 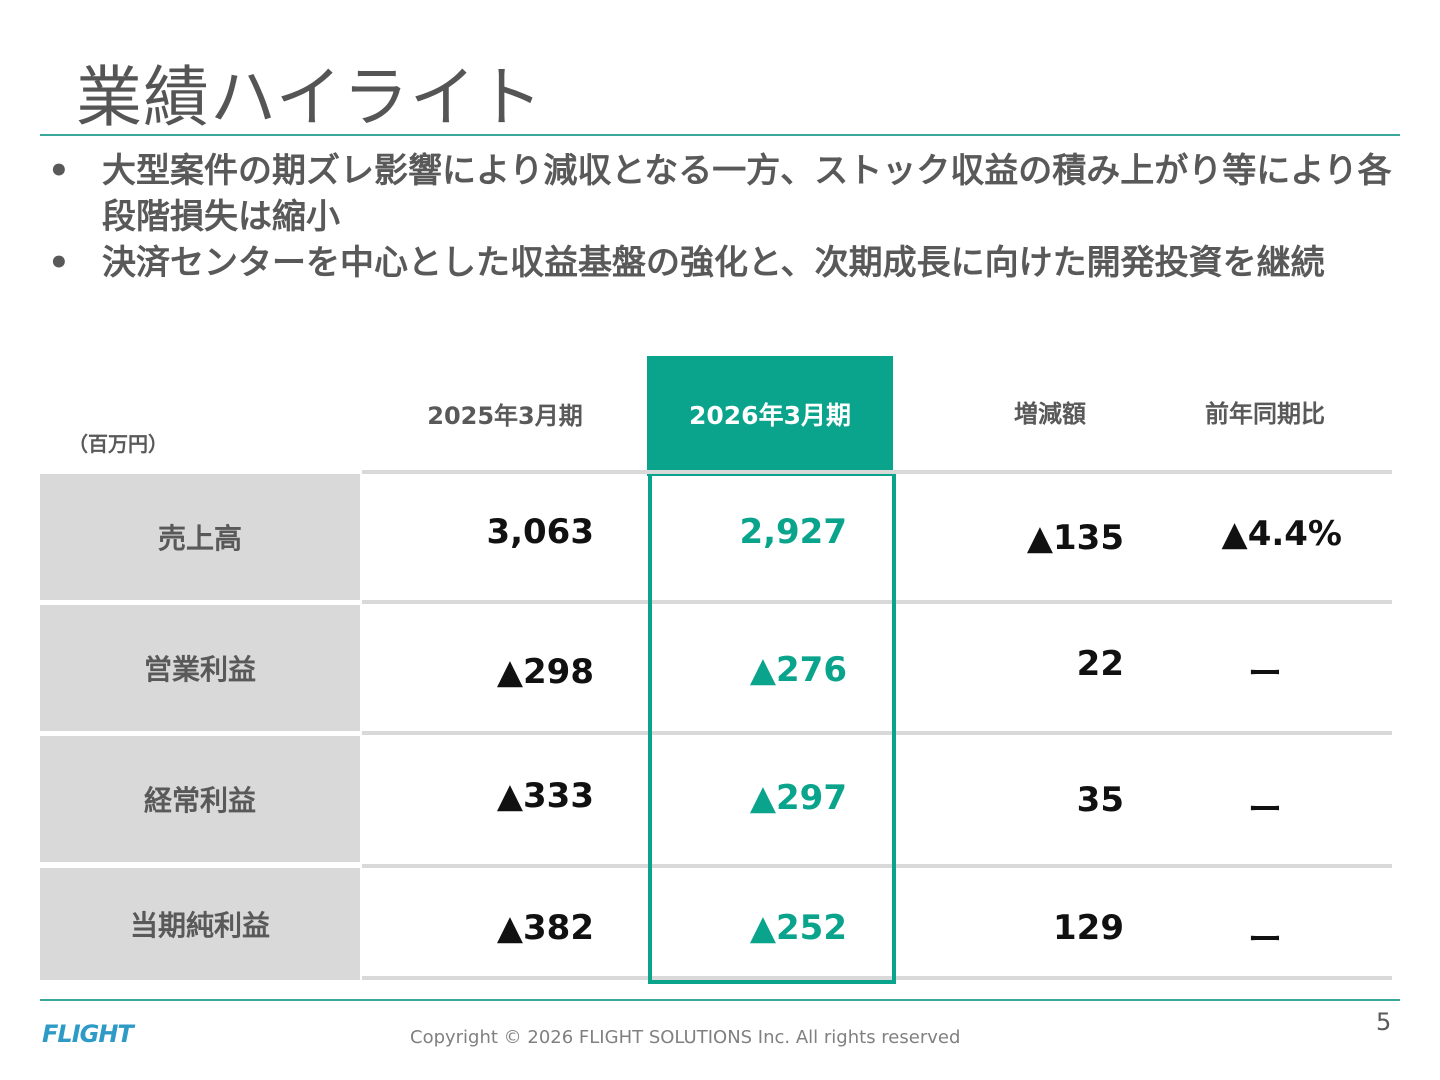 What do you see at coordinates (200, 799) in the screenshot?
I see `row-label-ordinary-income: 経常利益` at bounding box center [200, 799].